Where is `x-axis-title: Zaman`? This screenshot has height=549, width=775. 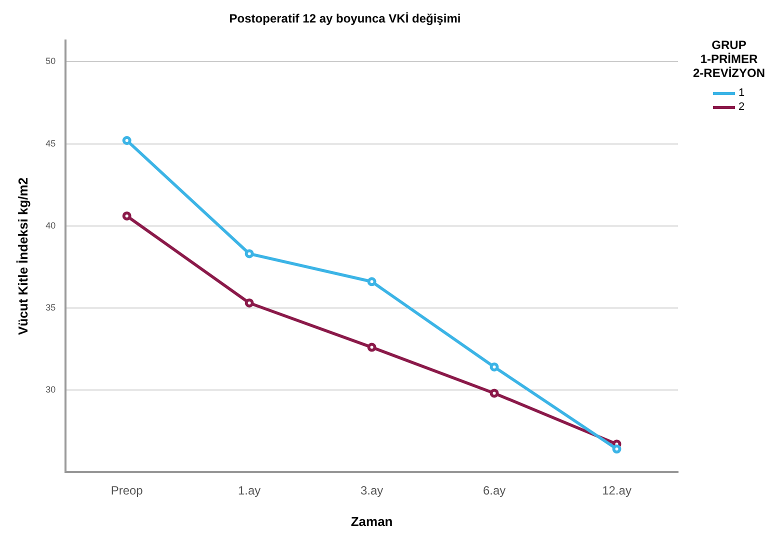
x-axis-title: Zaman is located at coordinates (371, 521).